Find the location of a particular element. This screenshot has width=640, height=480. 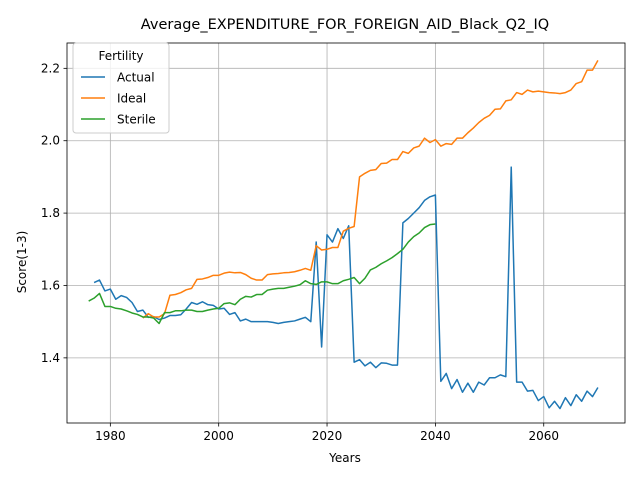

legend-title: Fertility is located at coordinates (120, 56).